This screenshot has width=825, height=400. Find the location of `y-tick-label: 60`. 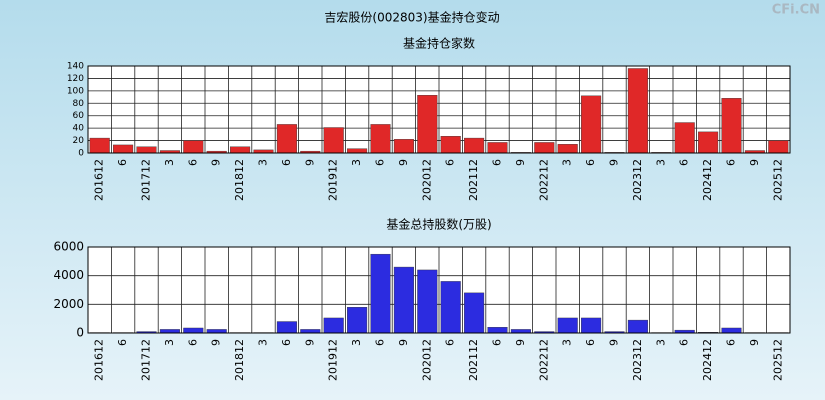

y-tick-label: 60 is located at coordinates (79, 116).